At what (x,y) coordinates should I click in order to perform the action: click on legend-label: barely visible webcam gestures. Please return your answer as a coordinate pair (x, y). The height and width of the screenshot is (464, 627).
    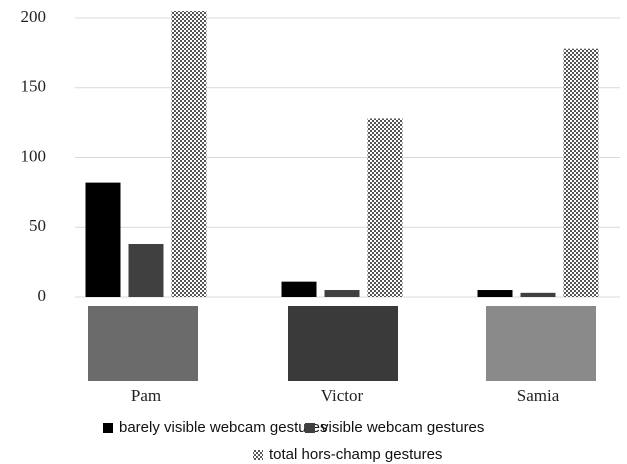
    Looking at the image, I should click on (223, 427).